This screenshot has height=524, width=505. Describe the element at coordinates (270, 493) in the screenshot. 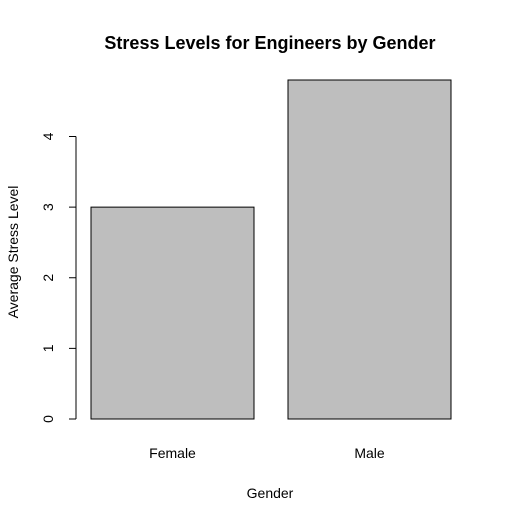

I see `x-axis-label: Gender` at that location.